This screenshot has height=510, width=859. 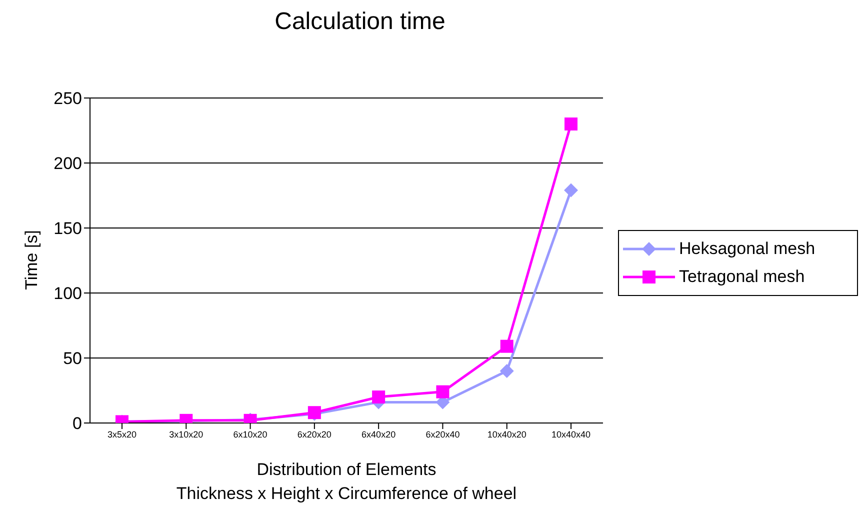 What do you see at coordinates (443, 434) in the screenshot?
I see `x-tick-label: 6x20x40` at bounding box center [443, 434].